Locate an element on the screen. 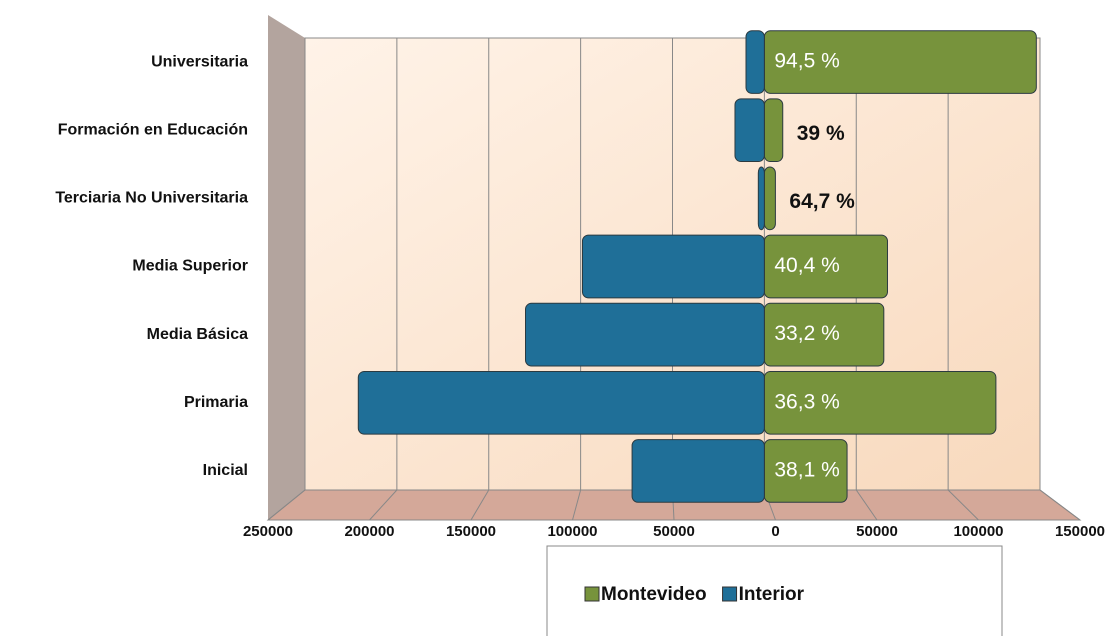 The image size is (1109, 636). category-label: Formación en Educación is located at coordinates (153, 129).